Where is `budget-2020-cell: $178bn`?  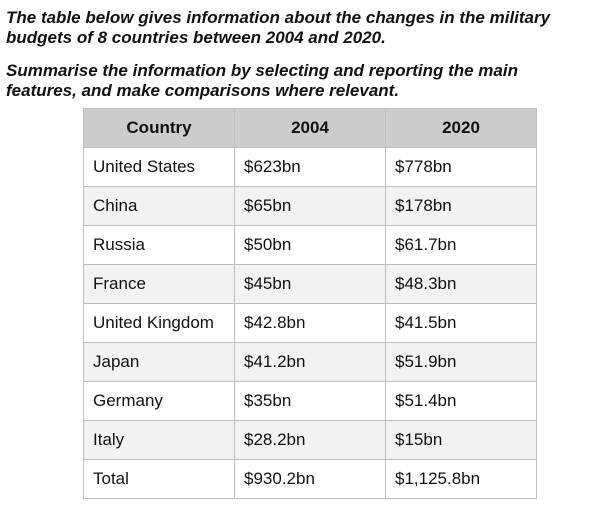
budget-2020-cell: $178bn is located at coordinates (461, 206).